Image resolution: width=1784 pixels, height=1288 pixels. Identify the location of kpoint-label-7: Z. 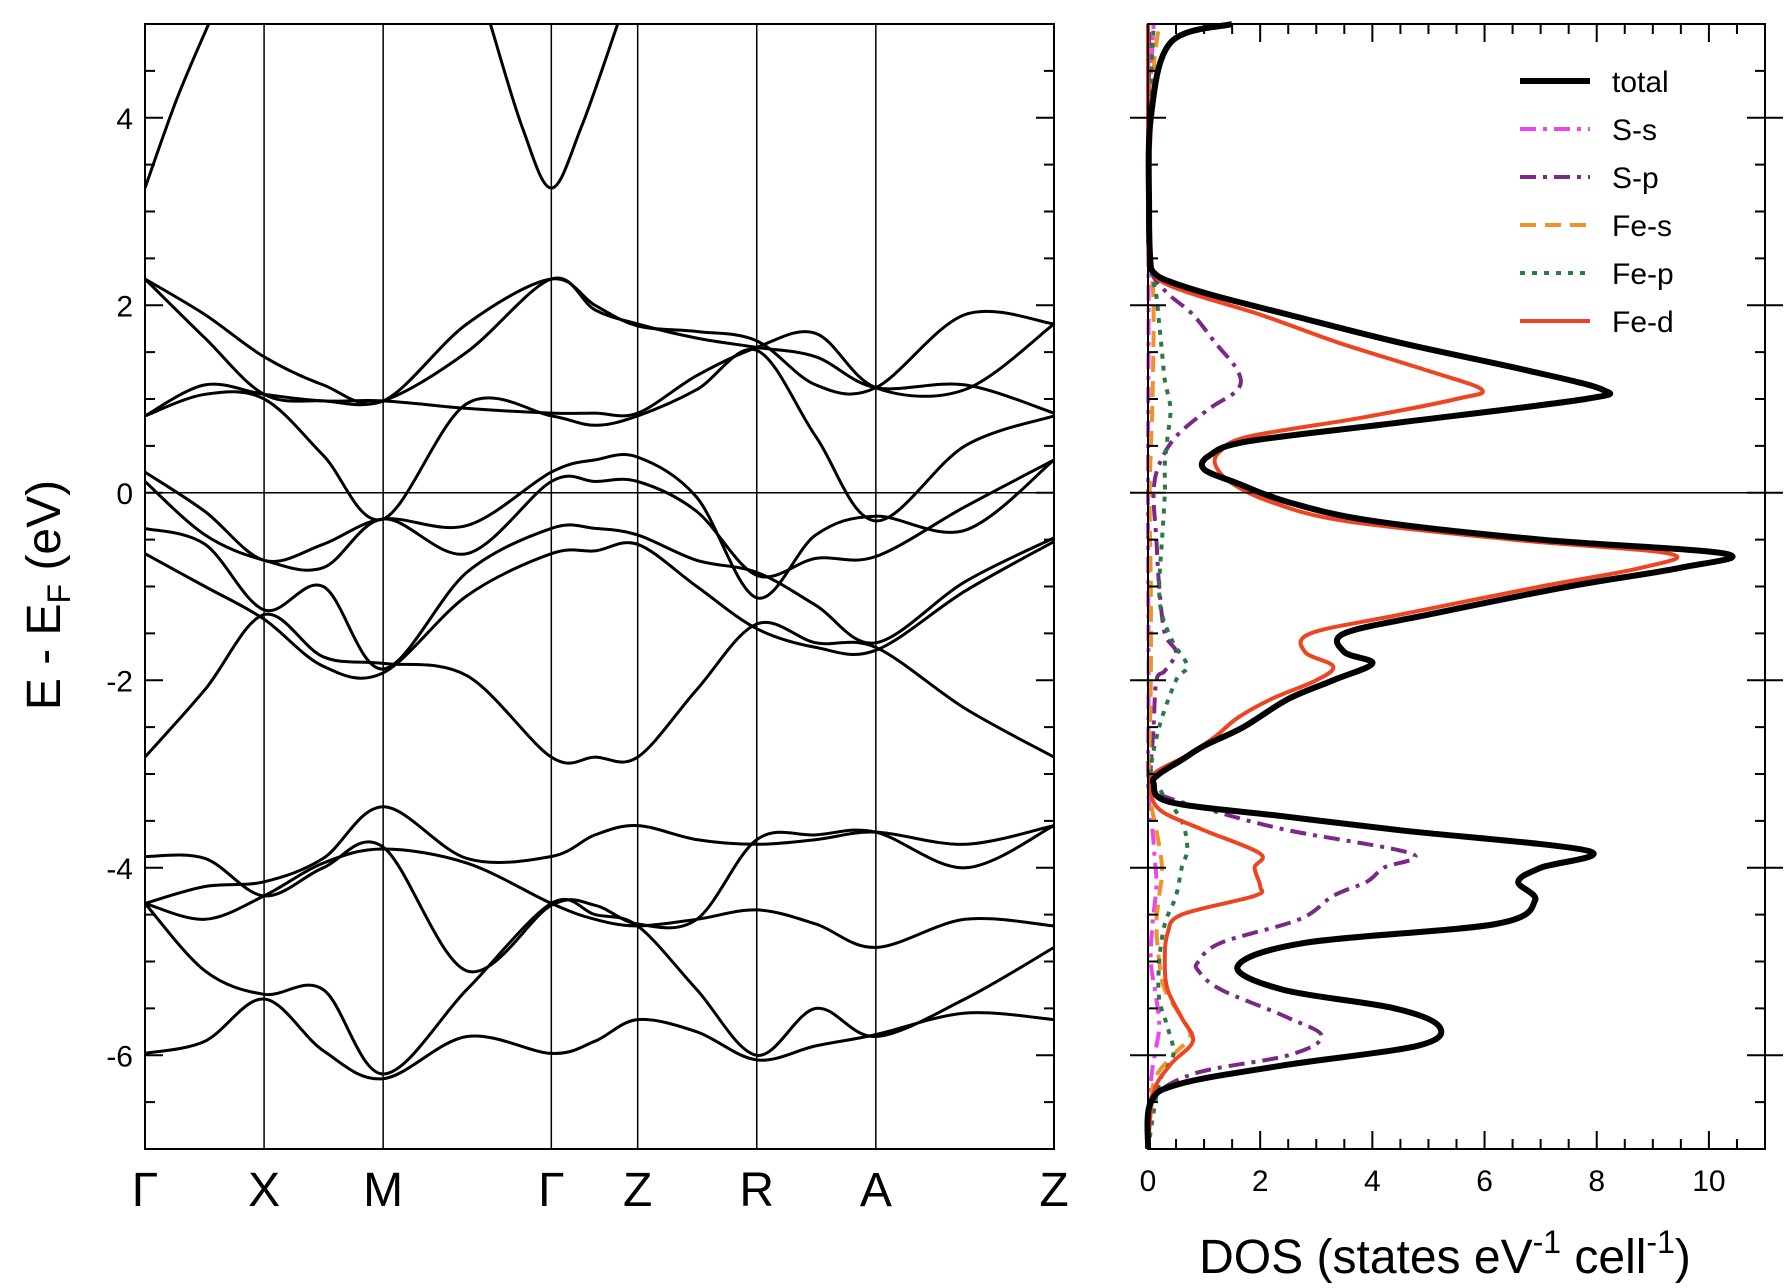
(1053, 1190).